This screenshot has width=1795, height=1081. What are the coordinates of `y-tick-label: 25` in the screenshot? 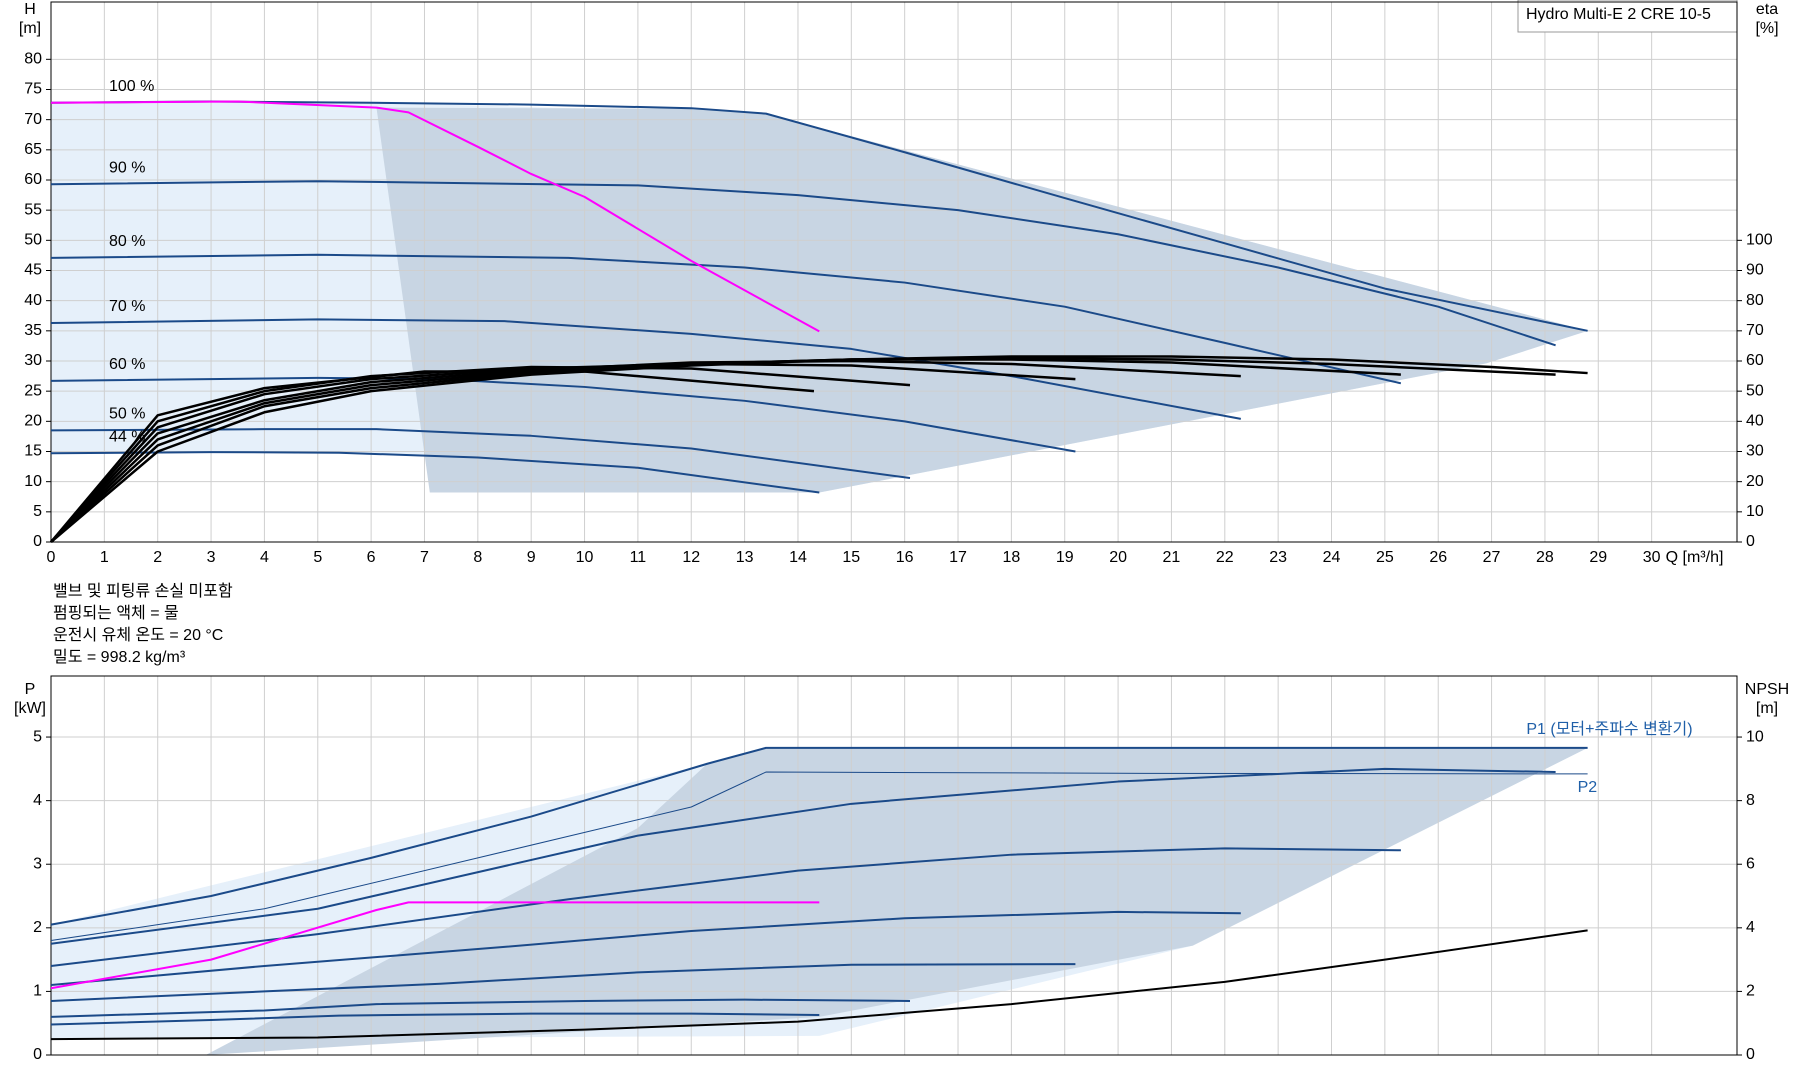 It's located at (33, 390).